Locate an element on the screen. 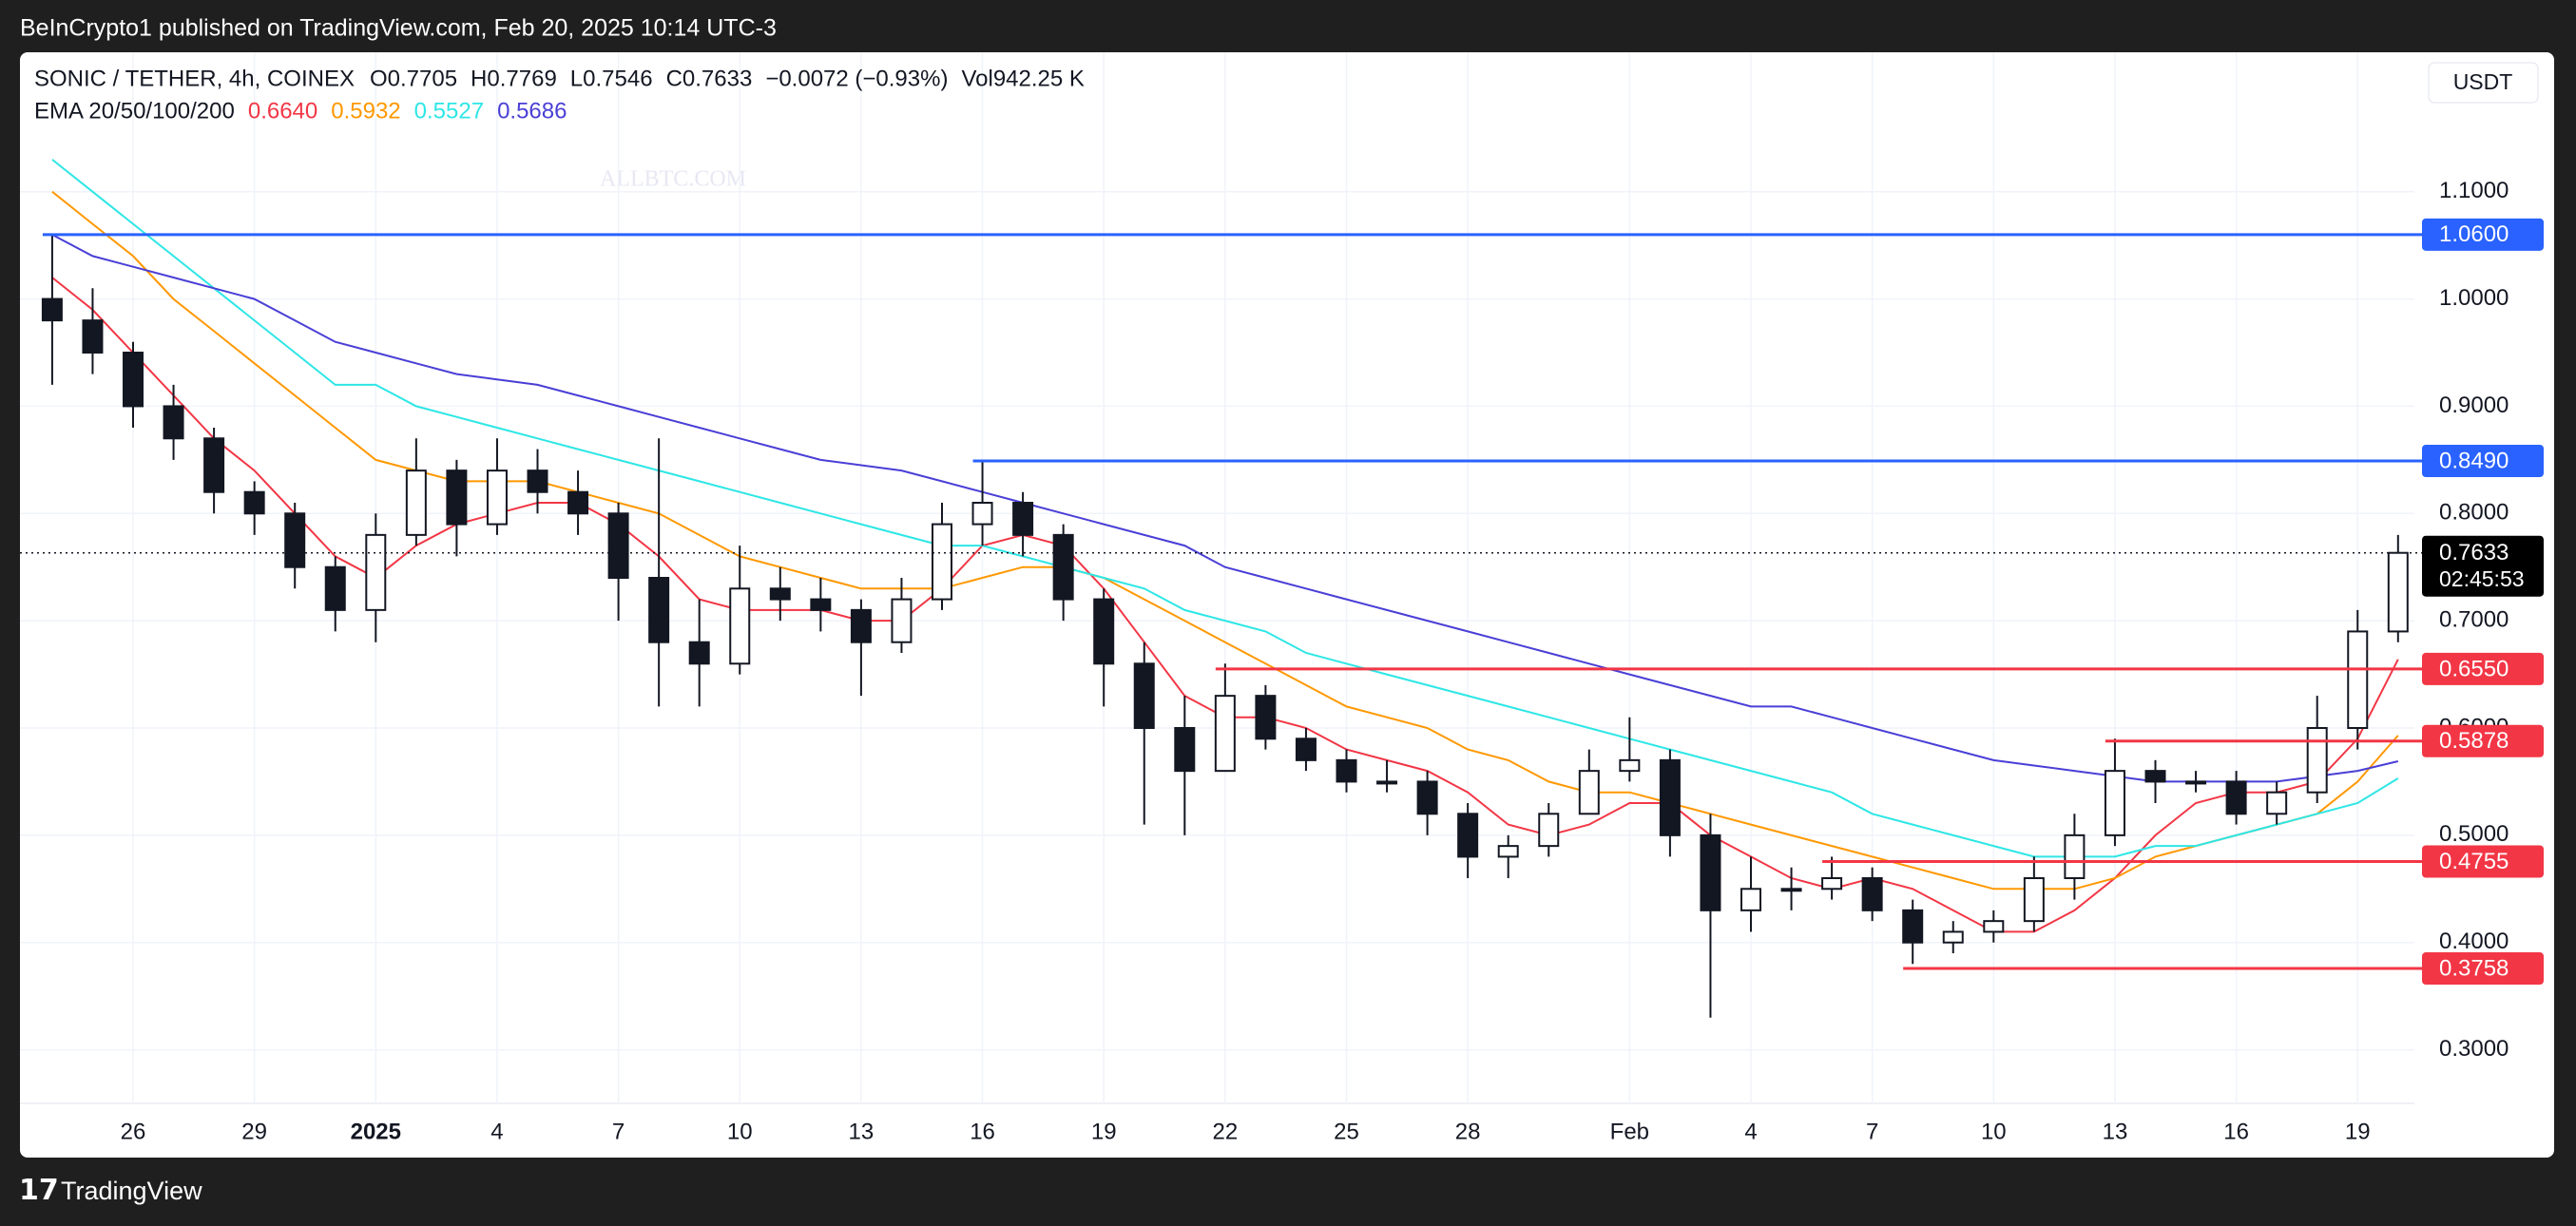 The width and height of the screenshot is (2576, 1226). y-tick-label: 0.4000 is located at coordinates (2474, 942).